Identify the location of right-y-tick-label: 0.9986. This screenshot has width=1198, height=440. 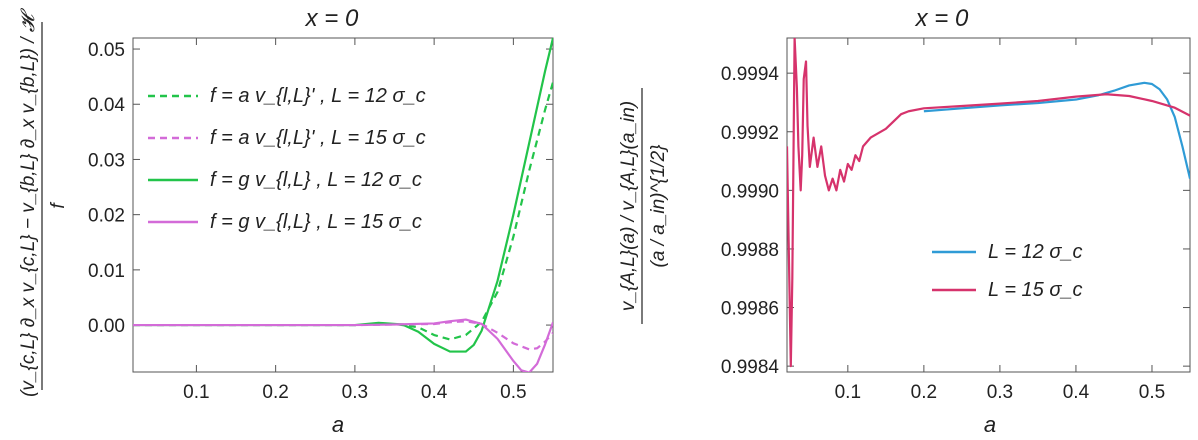
(750, 309).